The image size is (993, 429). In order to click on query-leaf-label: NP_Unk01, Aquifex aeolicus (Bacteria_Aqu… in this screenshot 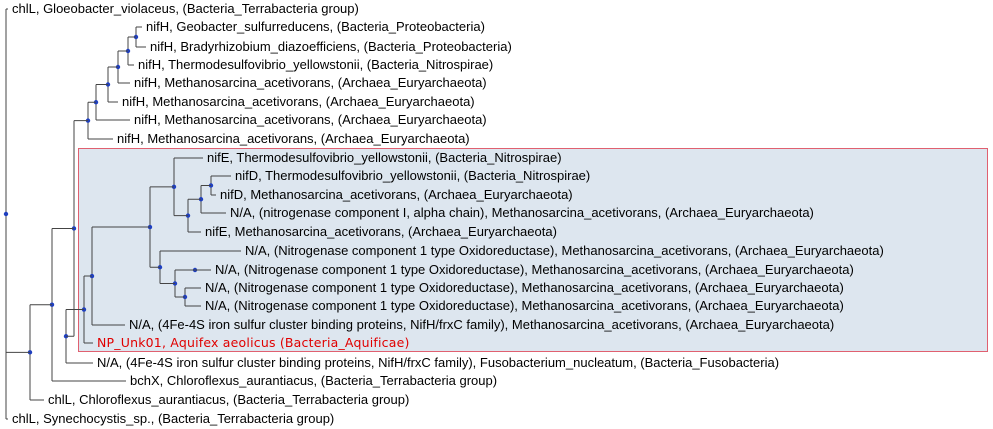, I will do `click(253, 342)`.